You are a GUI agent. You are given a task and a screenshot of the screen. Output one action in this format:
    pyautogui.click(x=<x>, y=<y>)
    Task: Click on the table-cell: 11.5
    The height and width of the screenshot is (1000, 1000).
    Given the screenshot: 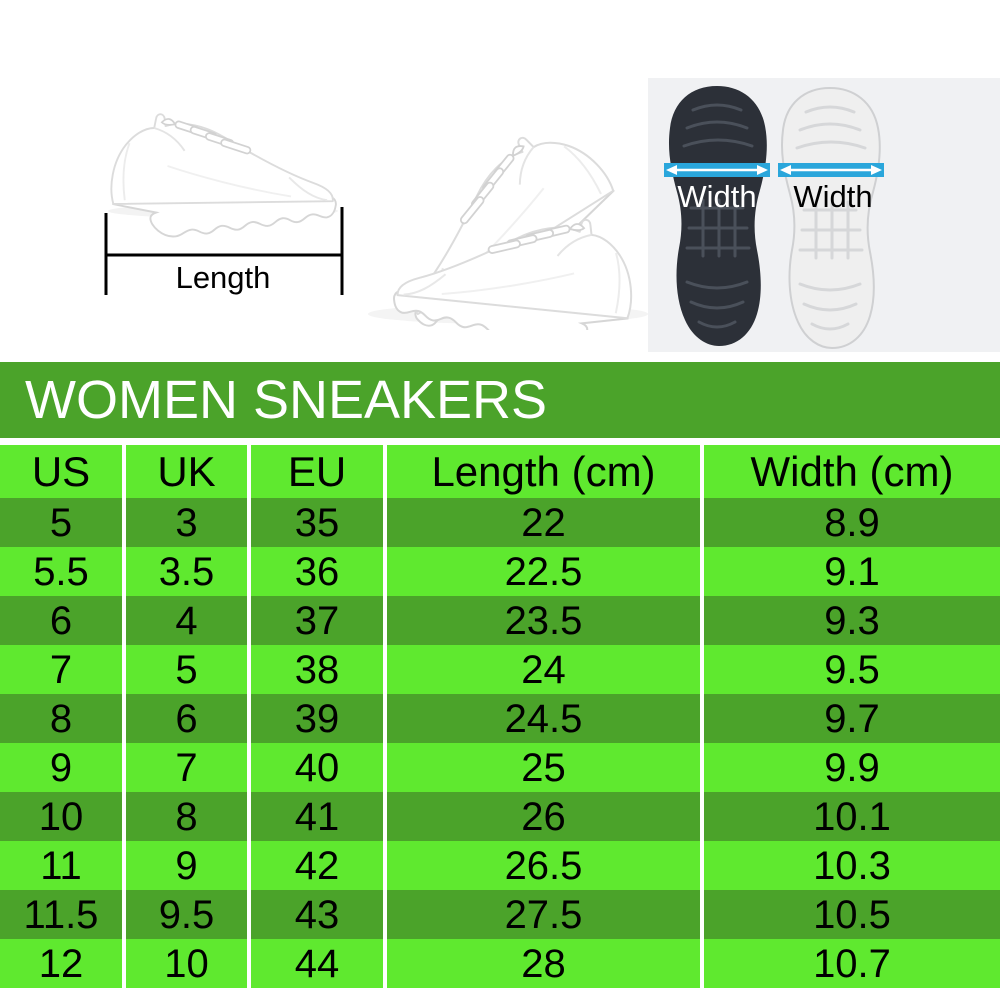 What is the action you would take?
    pyautogui.click(x=61, y=914)
    